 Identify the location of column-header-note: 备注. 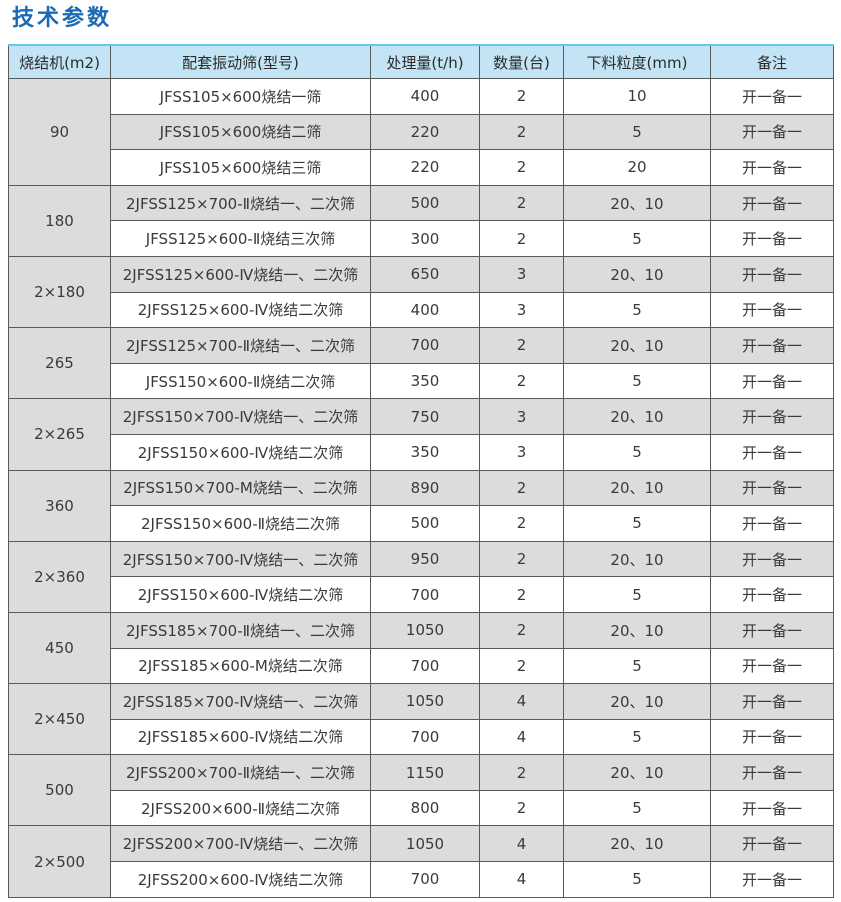
(772, 61).